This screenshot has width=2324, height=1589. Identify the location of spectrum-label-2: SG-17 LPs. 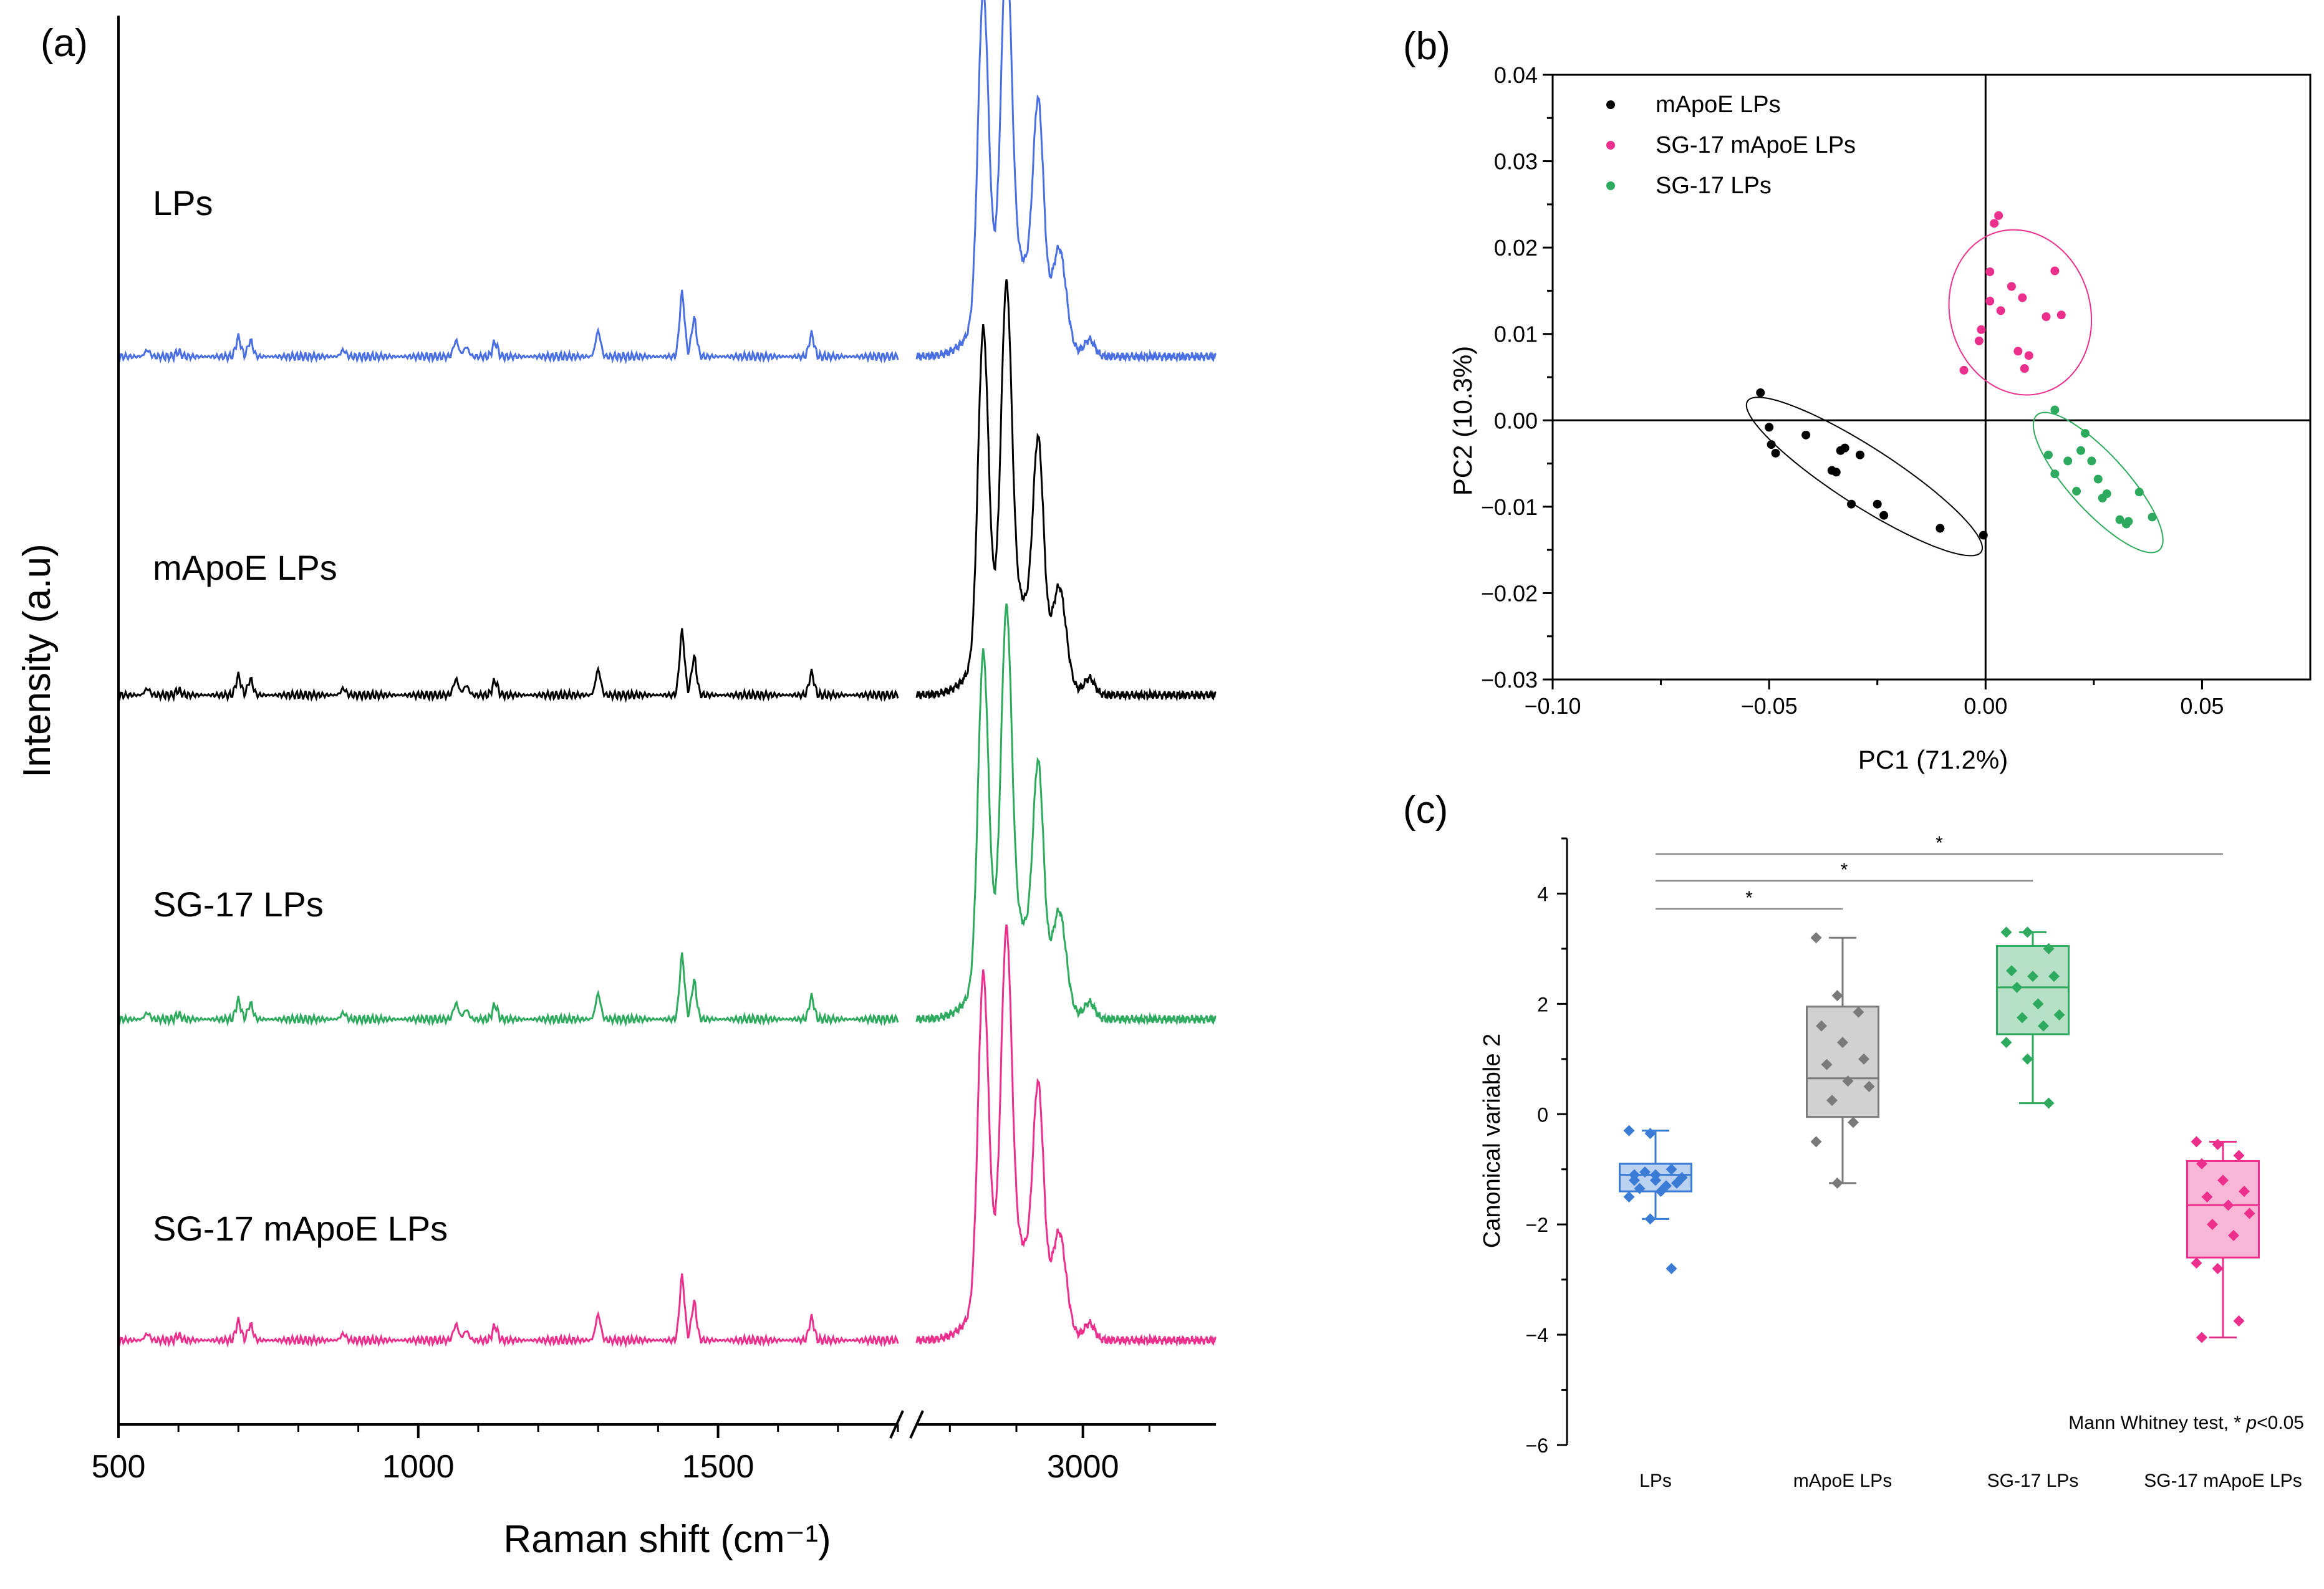
(238, 904).